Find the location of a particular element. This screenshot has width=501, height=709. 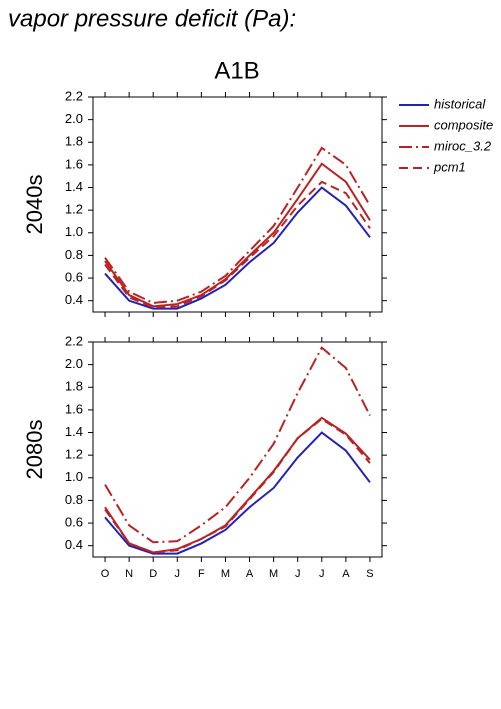

legend-label: historical is located at coordinates (460, 103).